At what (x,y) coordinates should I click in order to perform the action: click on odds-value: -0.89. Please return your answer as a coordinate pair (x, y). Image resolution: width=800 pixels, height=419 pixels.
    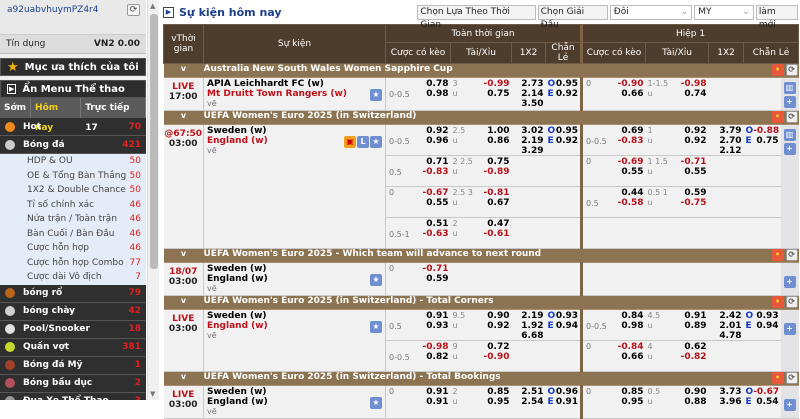
    Looking at the image, I should click on (496, 172).